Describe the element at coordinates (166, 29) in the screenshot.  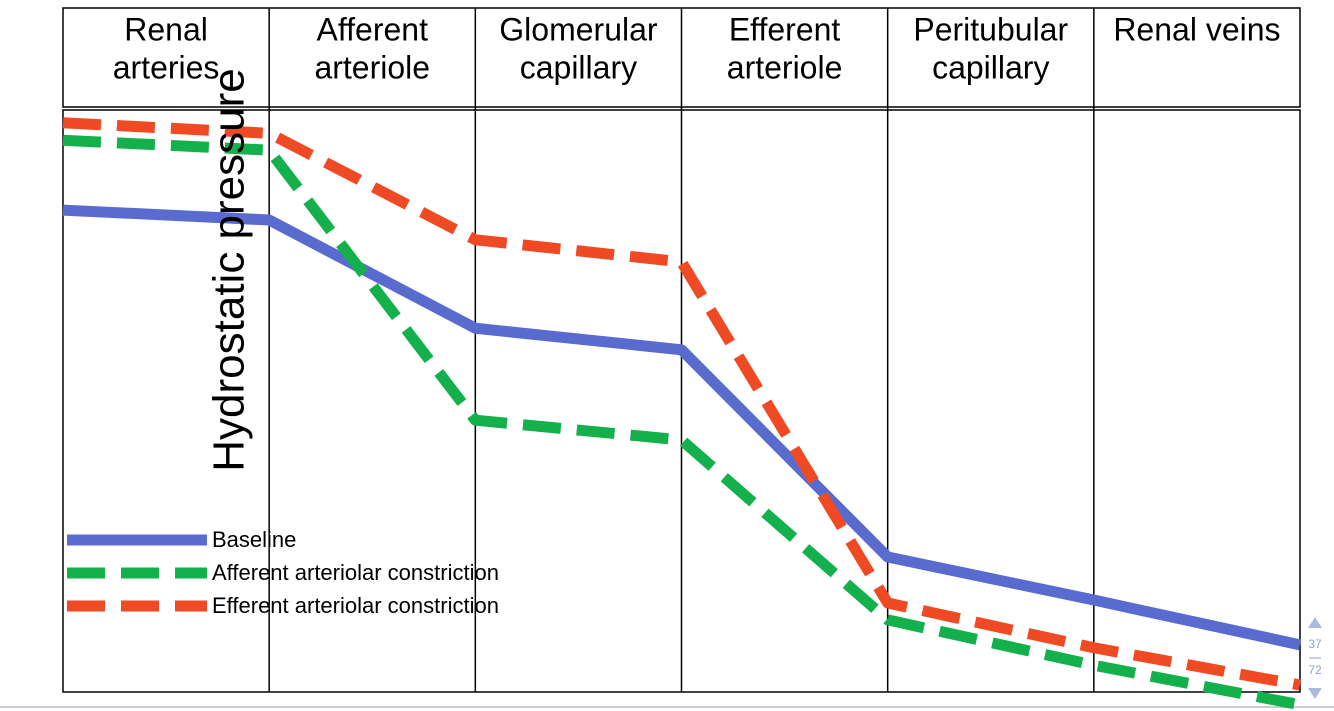
I see `column-header: Renal` at that location.